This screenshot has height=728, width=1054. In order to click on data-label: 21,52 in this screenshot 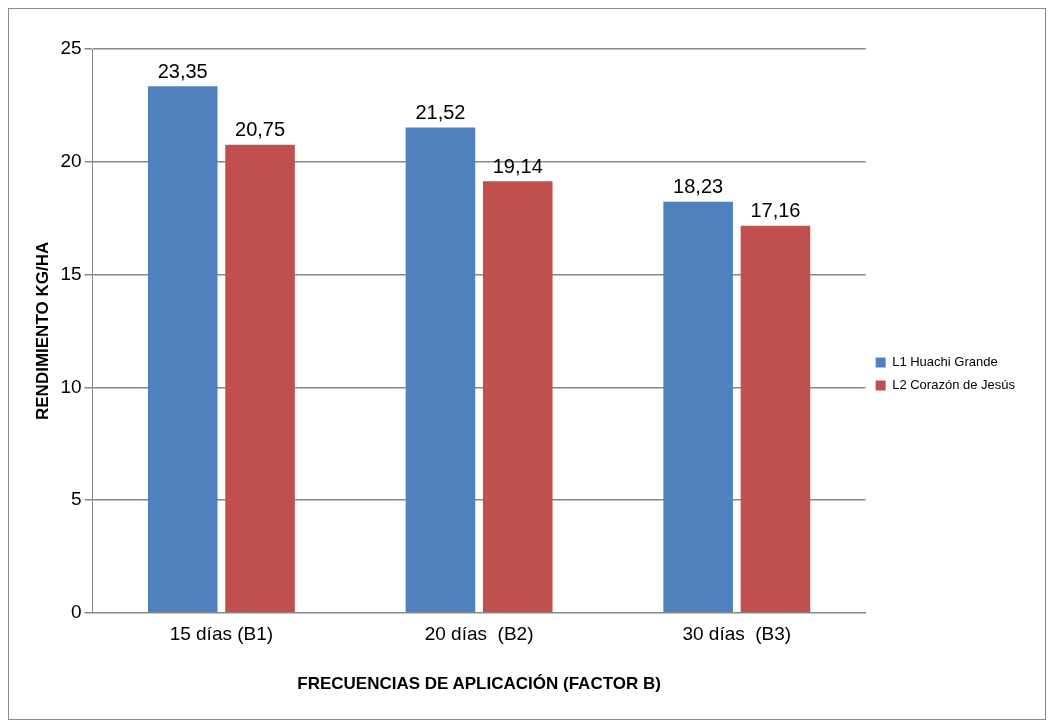, I will do `click(440, 112)`.